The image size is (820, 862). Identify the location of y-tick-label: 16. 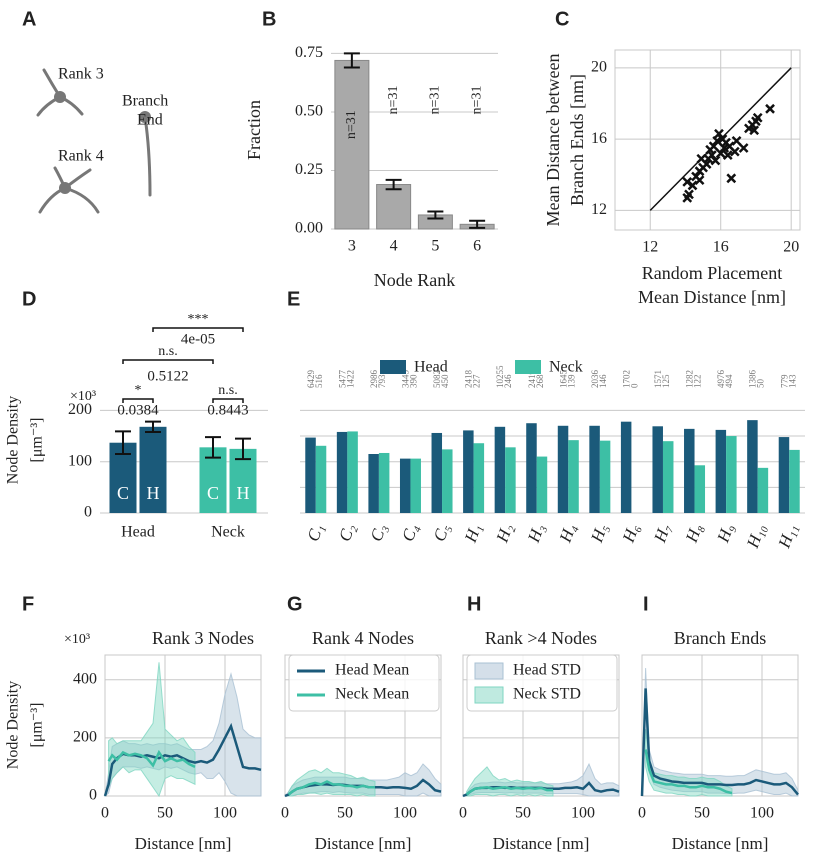
(599, 138).